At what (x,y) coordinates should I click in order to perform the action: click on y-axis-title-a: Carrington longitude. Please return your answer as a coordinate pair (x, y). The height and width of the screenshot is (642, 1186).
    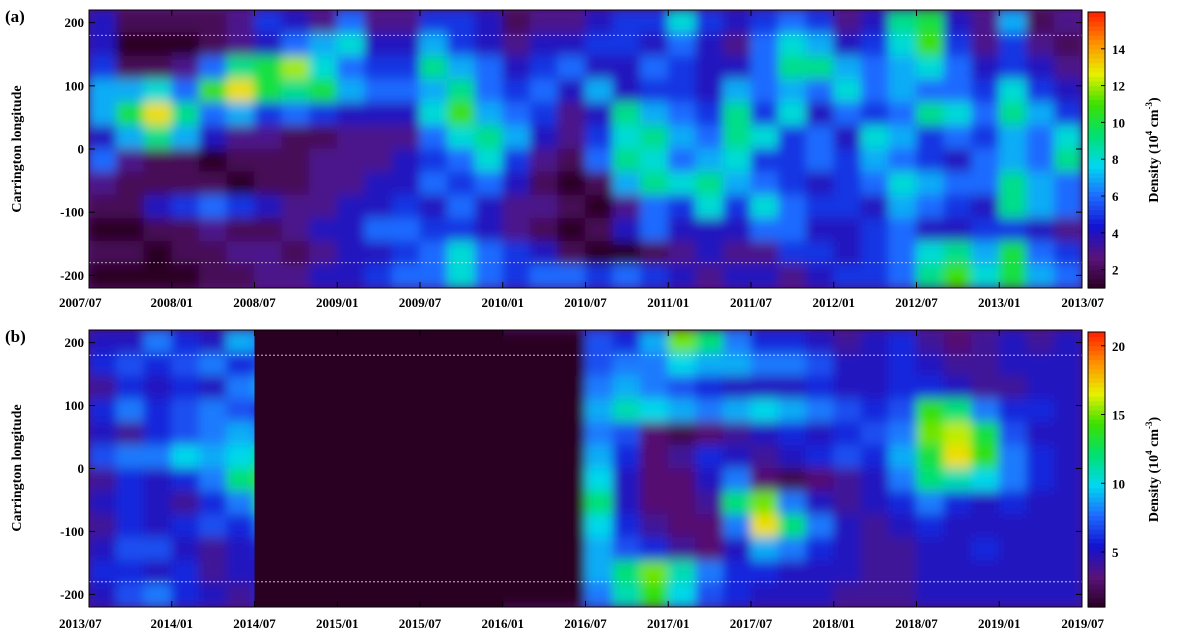
    Looking at the image, I should click on (17, 148).